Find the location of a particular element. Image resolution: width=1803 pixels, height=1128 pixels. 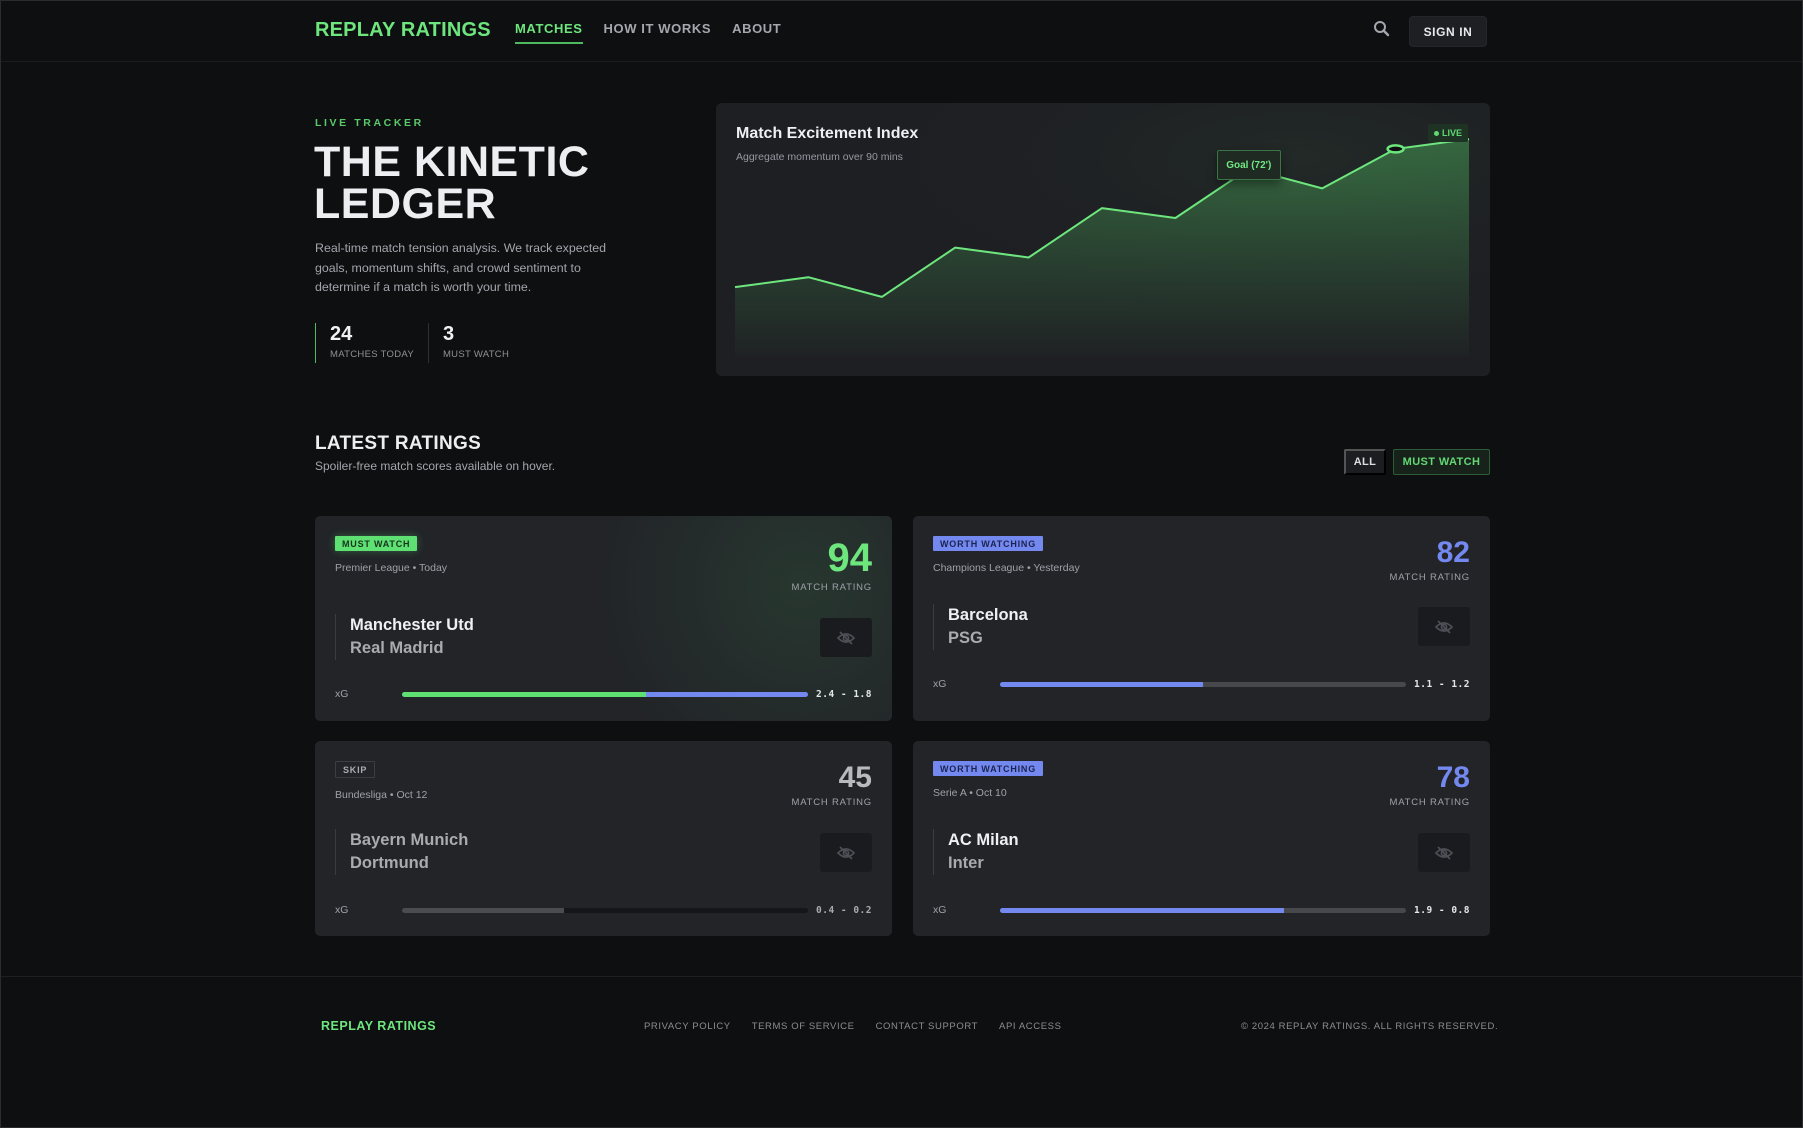

stat-label: MATCHES TODAY is located at coordinates (372, 354).